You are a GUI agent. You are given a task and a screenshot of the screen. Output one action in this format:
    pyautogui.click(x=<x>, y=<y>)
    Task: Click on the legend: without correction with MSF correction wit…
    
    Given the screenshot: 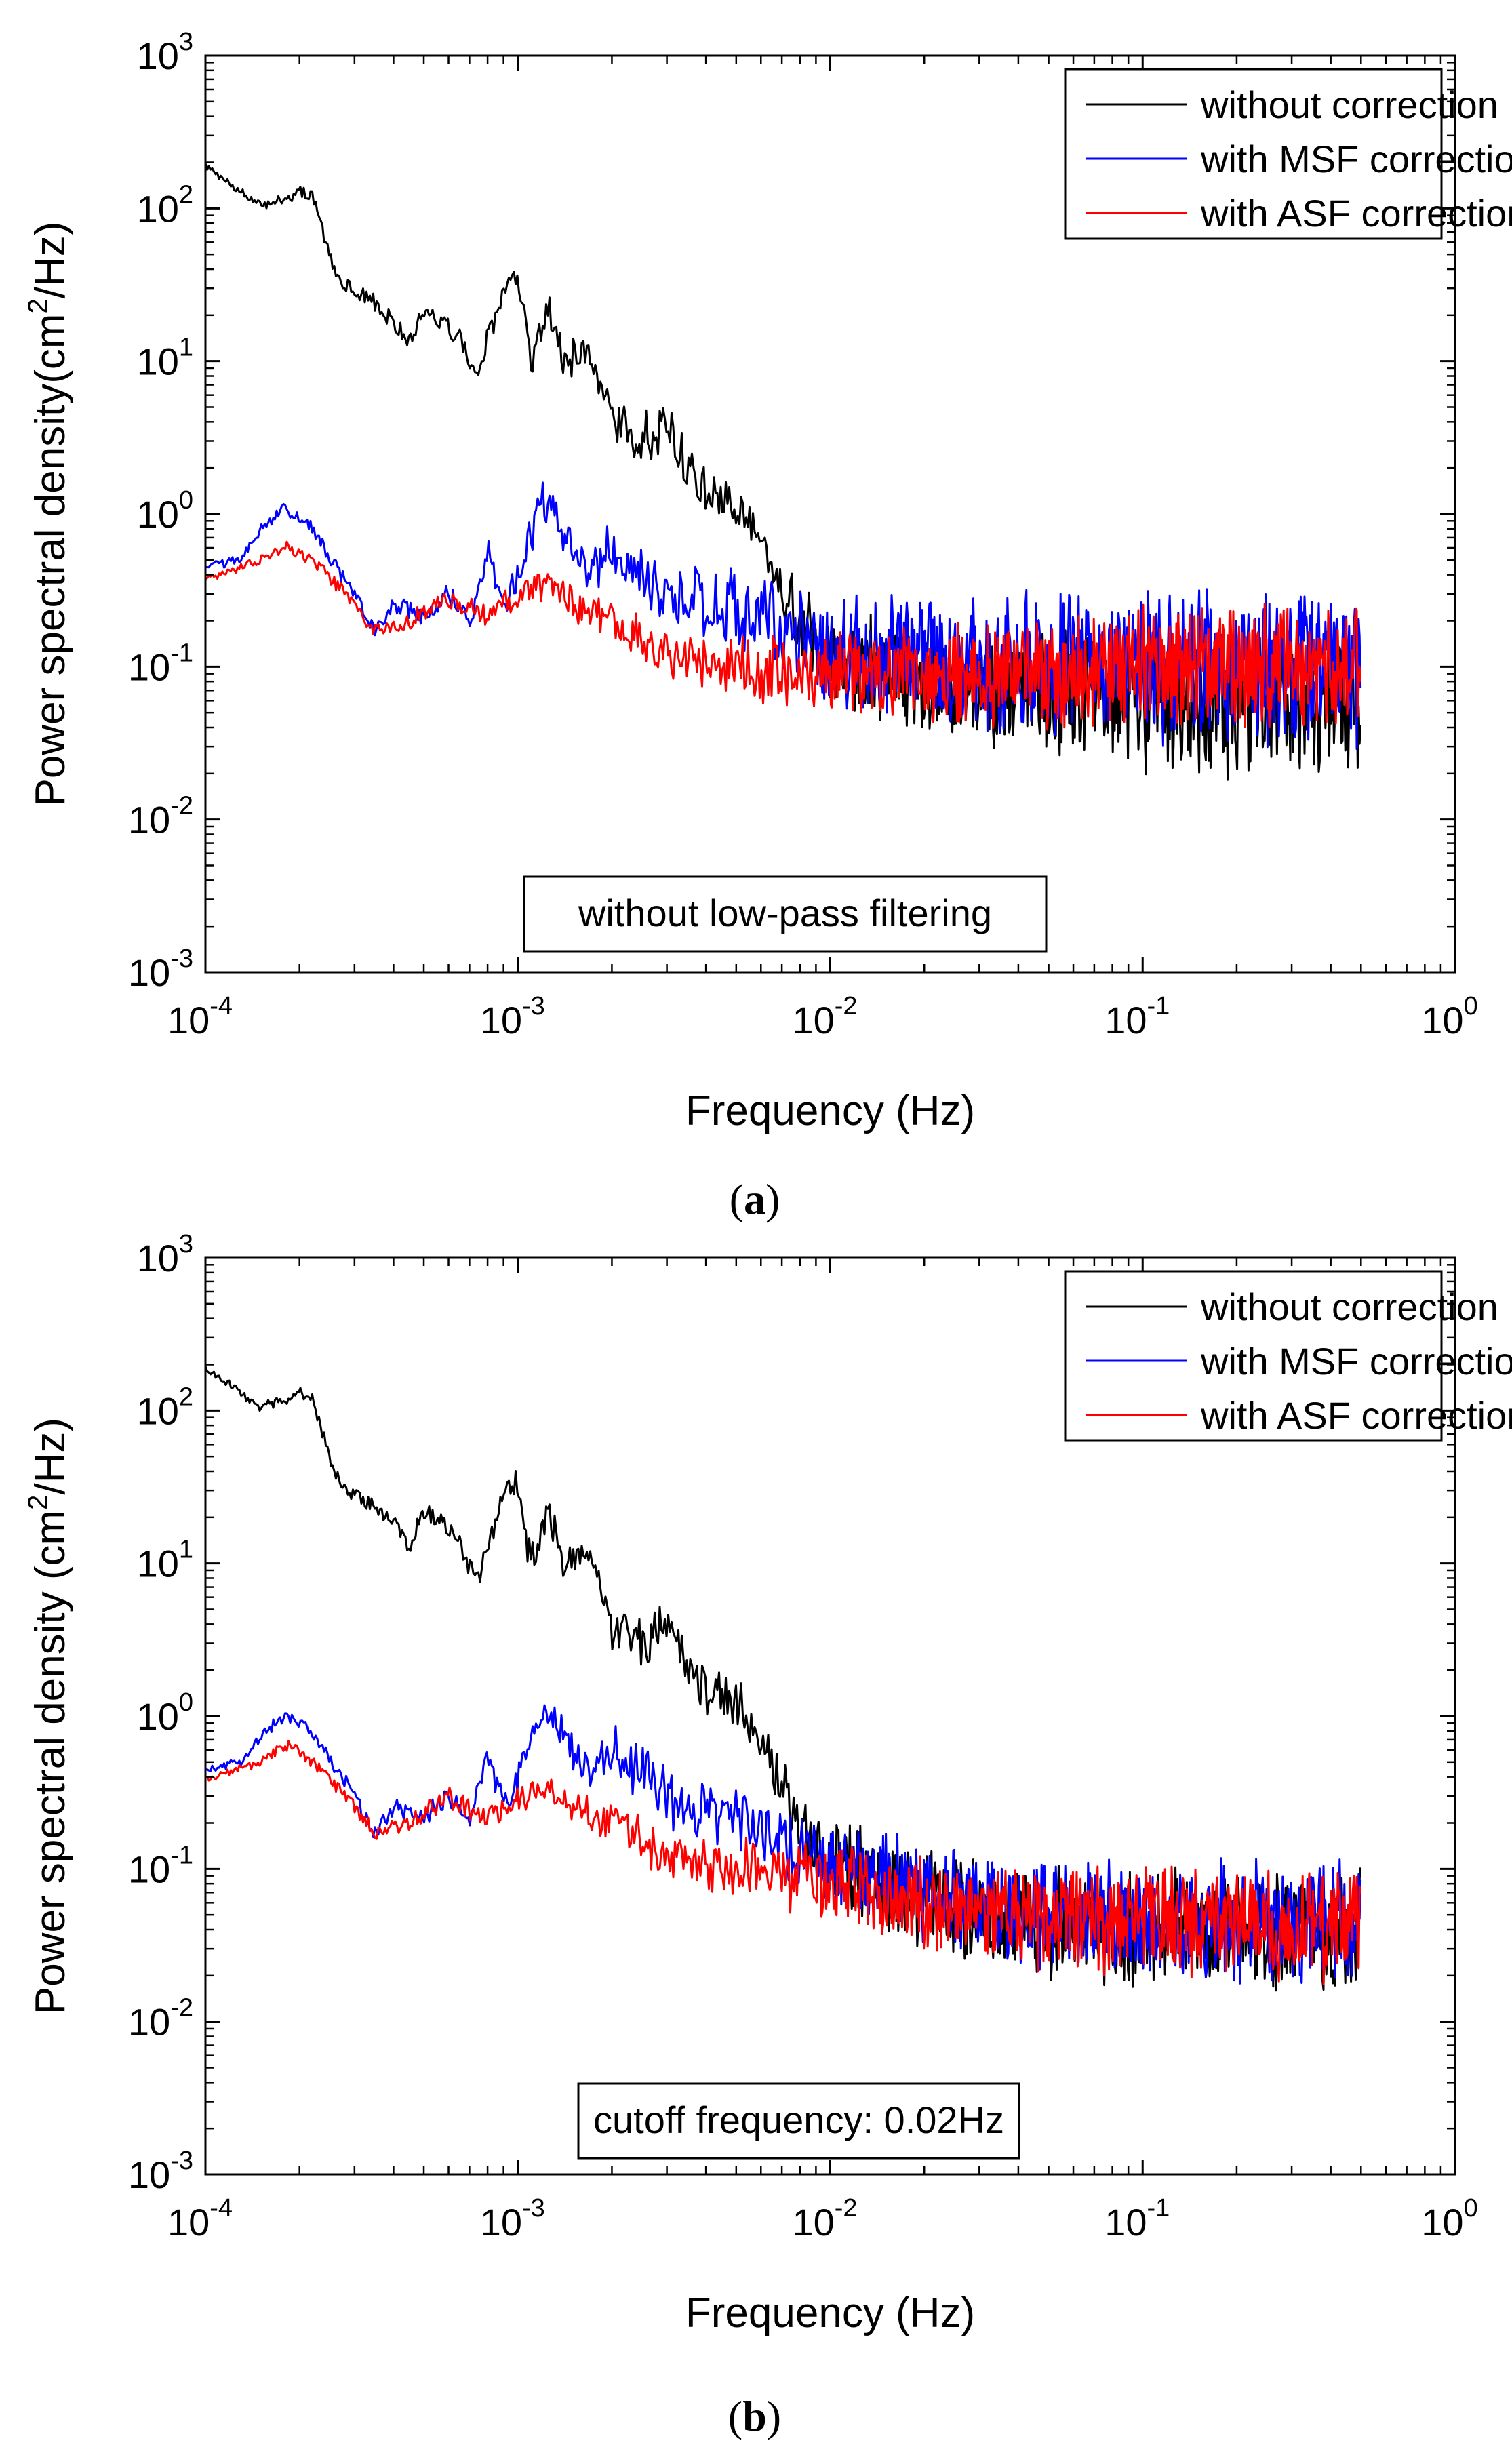 What is the action you would take?
    pyautogui.click(x=1288, y=1356)
    